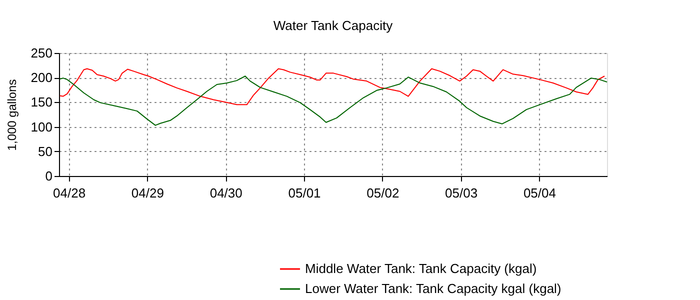  What do you see at coordinates (333, 25) in the screenshot?
I see `chart-title: Water Tank Capacity` at bounding box center [333, 25].